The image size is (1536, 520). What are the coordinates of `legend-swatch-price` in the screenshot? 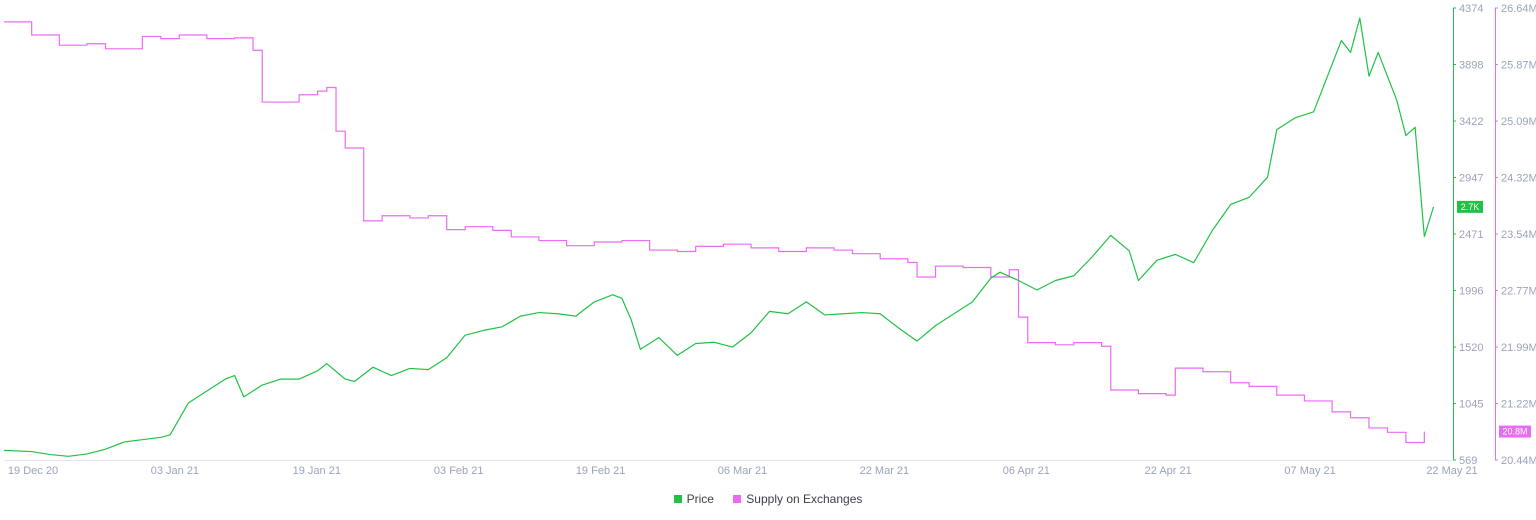 It's located at (677, 499).